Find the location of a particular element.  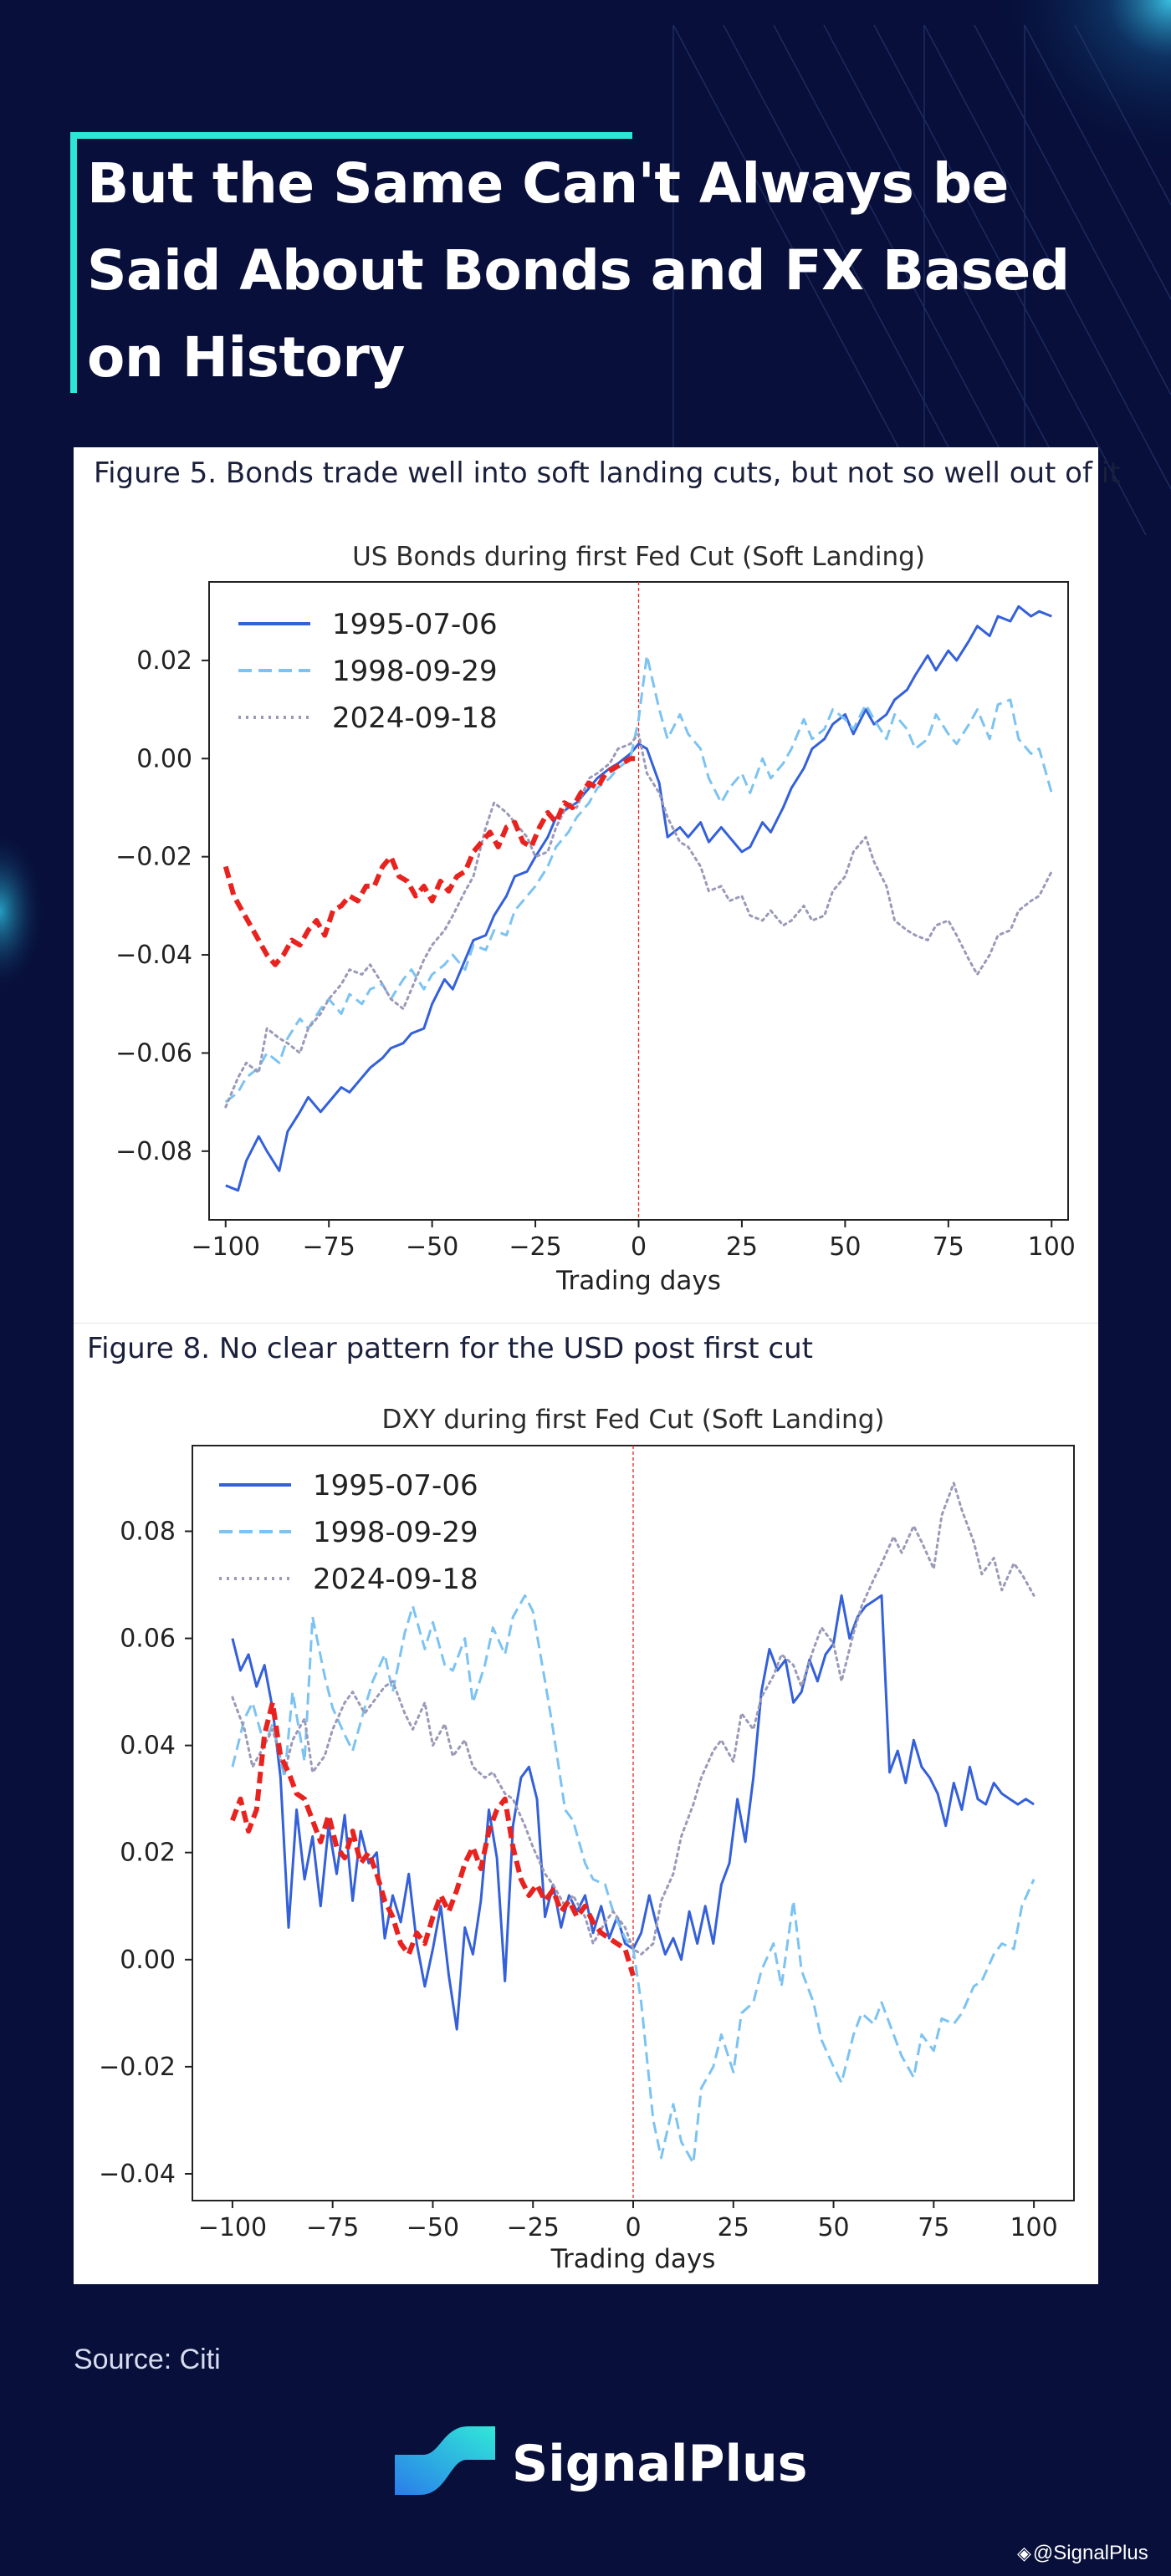

title-accent-bar is located at coordinates (351, 135).